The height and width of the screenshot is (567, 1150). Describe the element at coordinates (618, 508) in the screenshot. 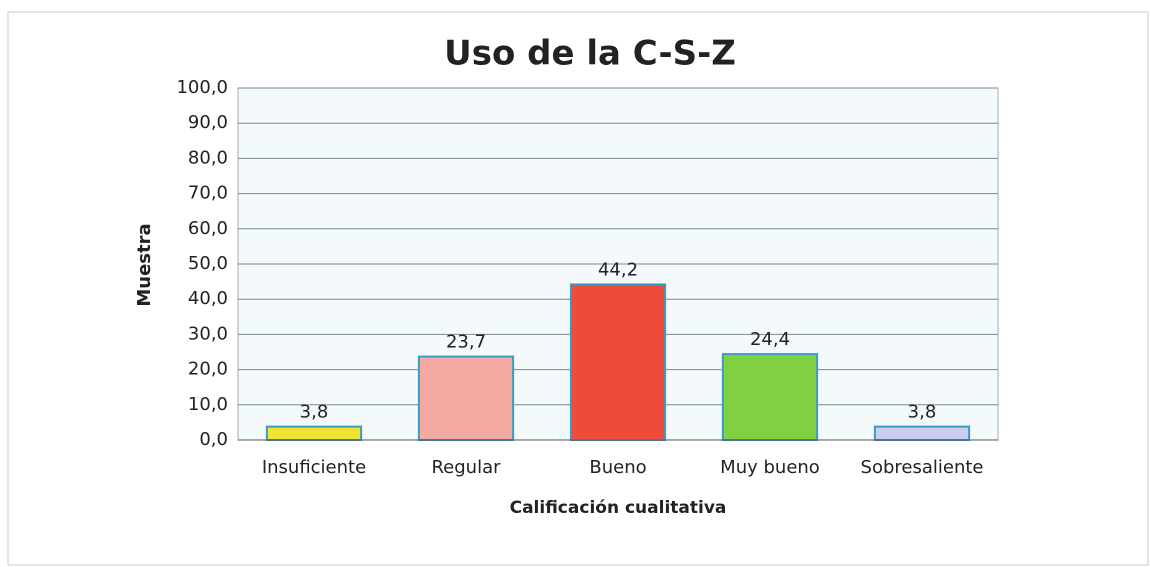

I see `x-axis-title: Calificación cualitativa` at that location.